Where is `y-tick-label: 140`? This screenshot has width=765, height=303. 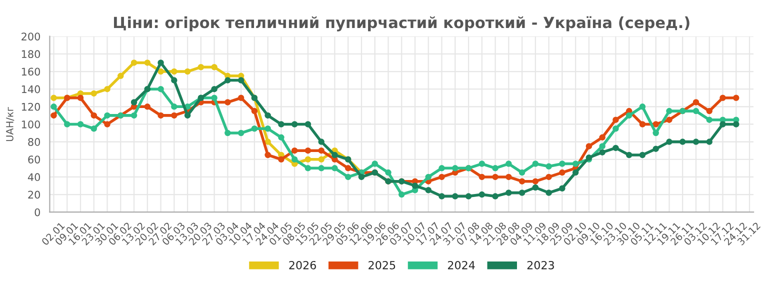
y-tick-label: 140 is located at coordinates (31, 89).